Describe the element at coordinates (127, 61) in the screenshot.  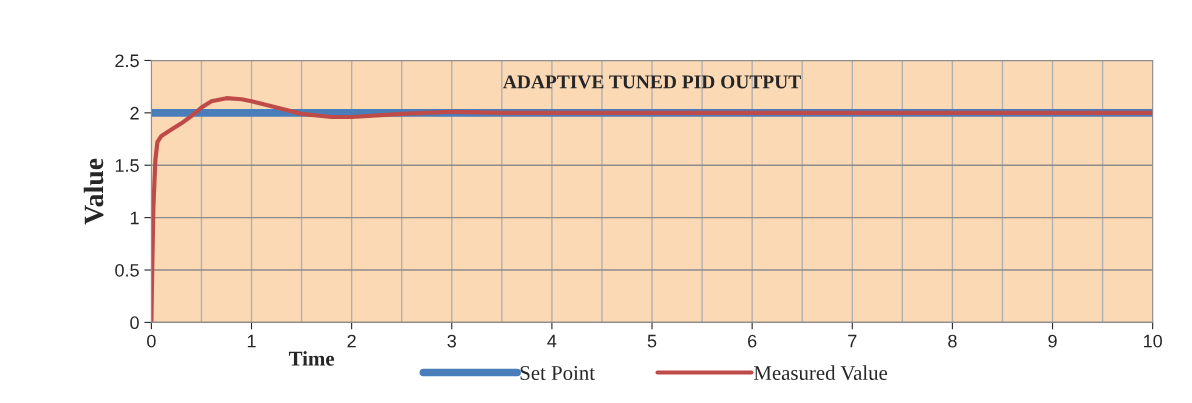
I see `y-tick-label: 2.5` at that location.